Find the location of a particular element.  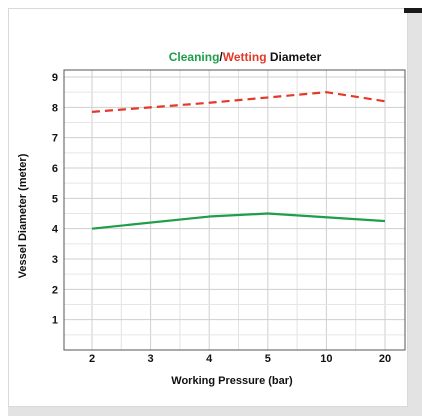

y-tick-label: 3 is located at coordinates (55, 260).